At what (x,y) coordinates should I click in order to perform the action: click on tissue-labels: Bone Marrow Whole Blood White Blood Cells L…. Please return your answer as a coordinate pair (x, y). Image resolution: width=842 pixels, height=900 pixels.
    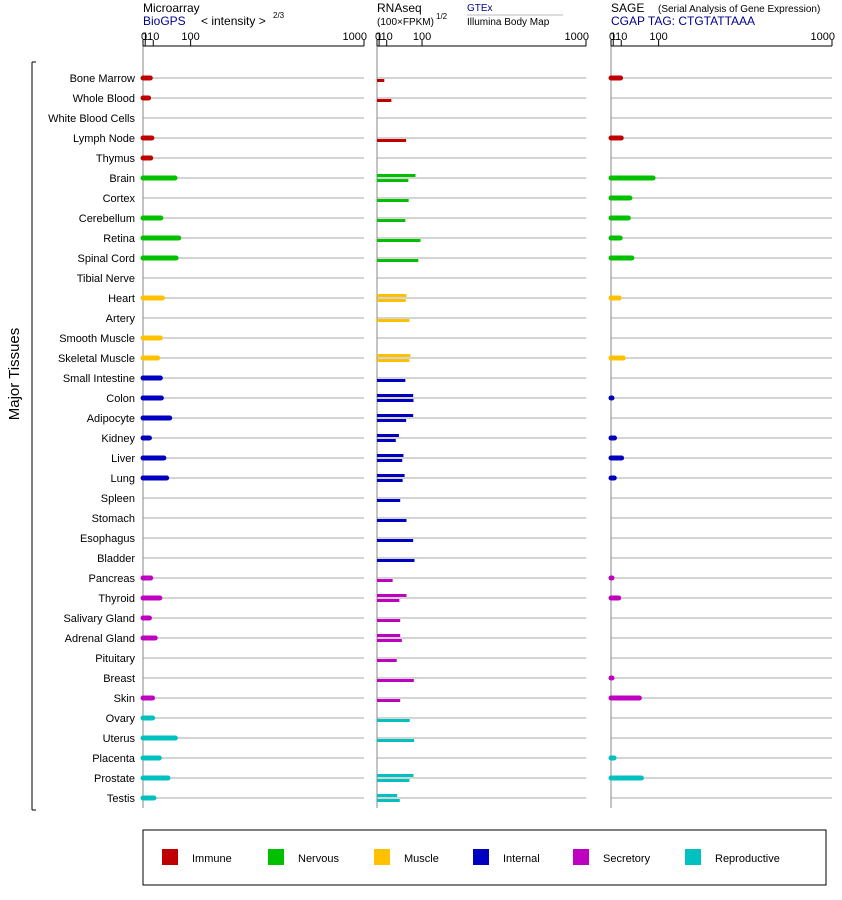
    Looking at the image, I should click on (92, 439).